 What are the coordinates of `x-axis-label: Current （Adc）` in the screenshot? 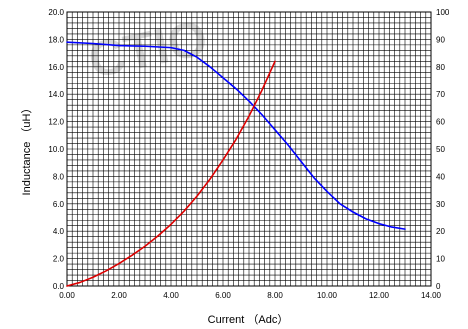 It's located at (248, 319).